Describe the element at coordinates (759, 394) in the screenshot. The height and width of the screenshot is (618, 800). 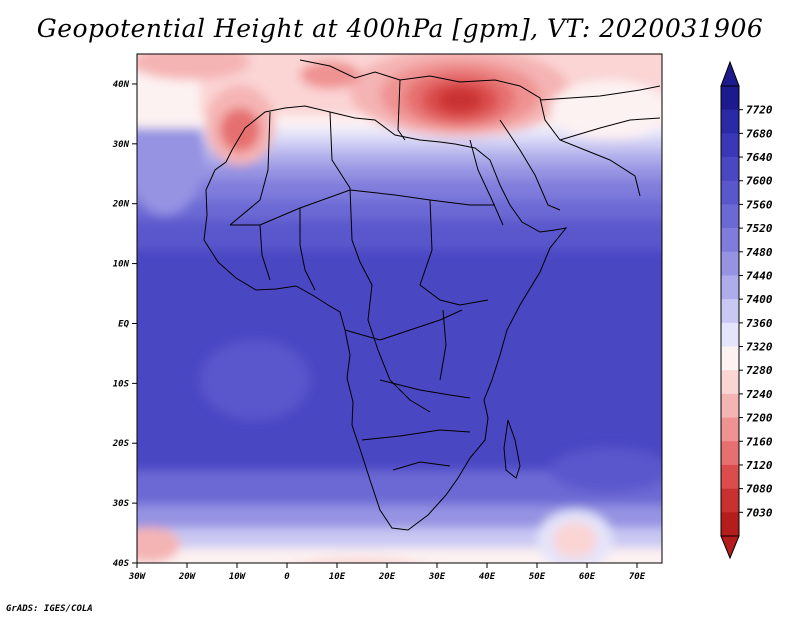
I see `colorbar-label: 7240` at that location.